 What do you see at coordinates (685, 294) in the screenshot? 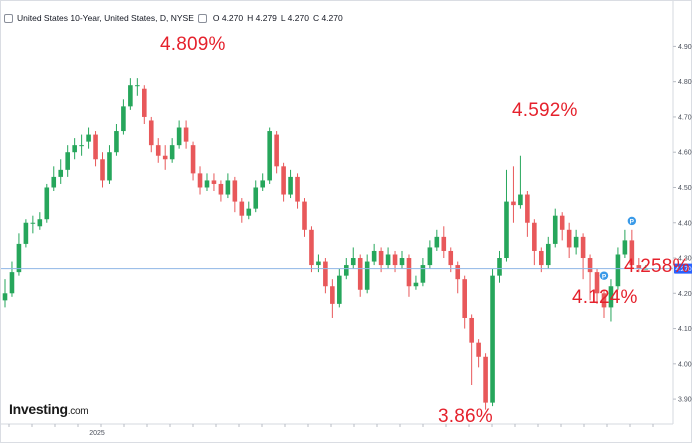
I see `y-tick-label: 4.200` at bounding box center [685, 294].